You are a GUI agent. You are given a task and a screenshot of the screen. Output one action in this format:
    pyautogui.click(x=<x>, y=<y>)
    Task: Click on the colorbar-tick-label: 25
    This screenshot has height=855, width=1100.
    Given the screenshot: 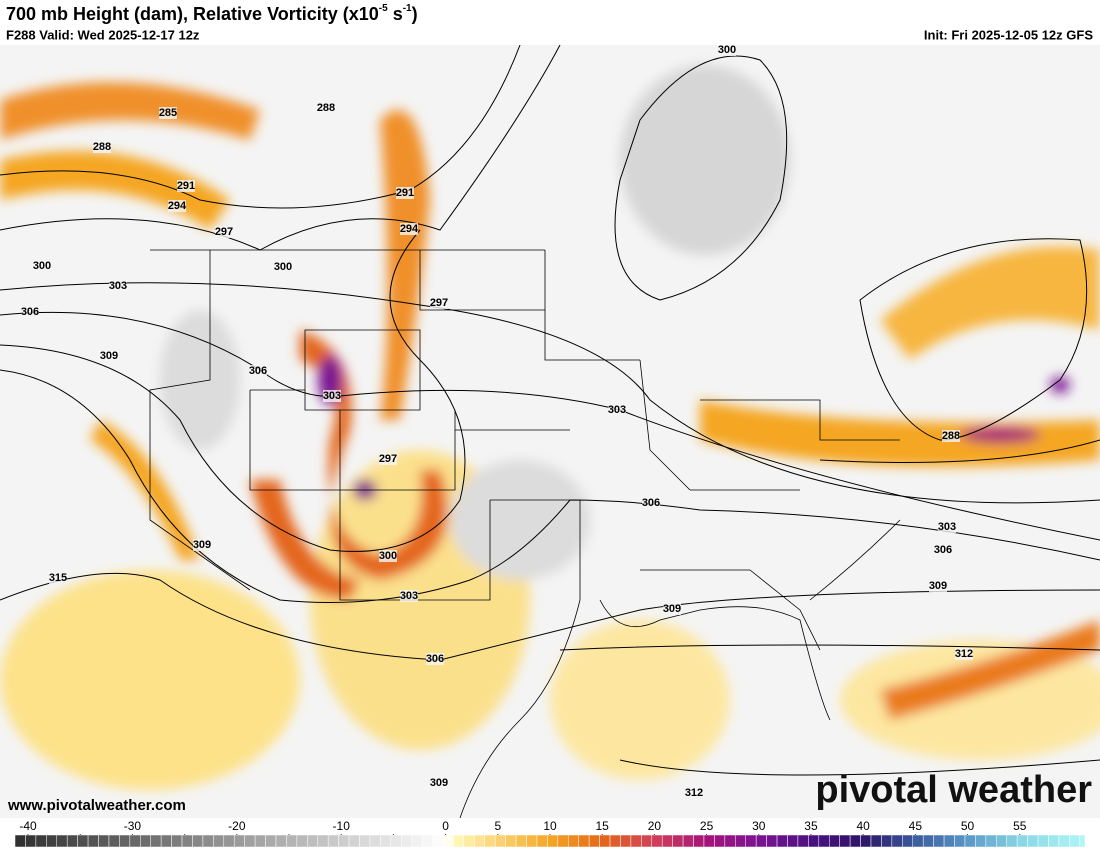 What is the action you would take?
    pyautogui.click(x=707, y=826)
    